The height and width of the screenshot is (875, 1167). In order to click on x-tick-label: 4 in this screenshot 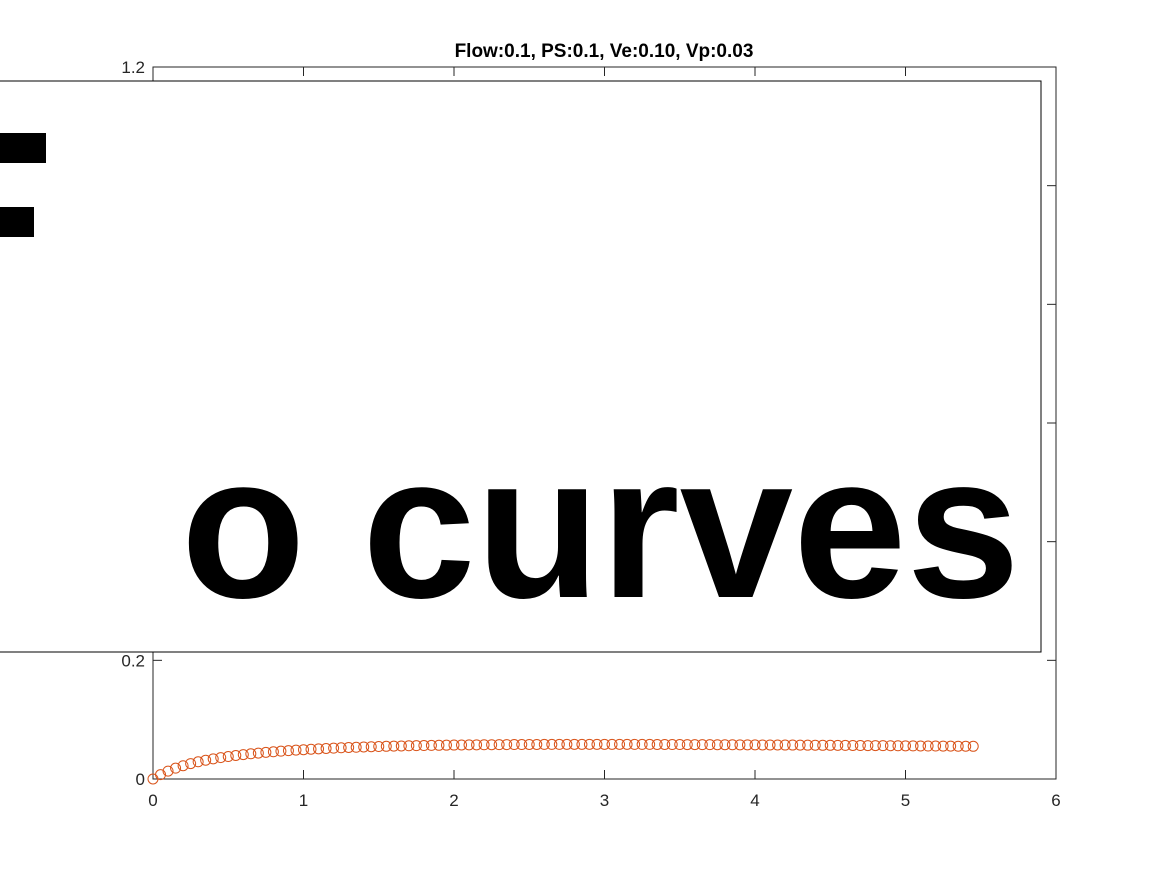, I will do `click(754, 800)`.